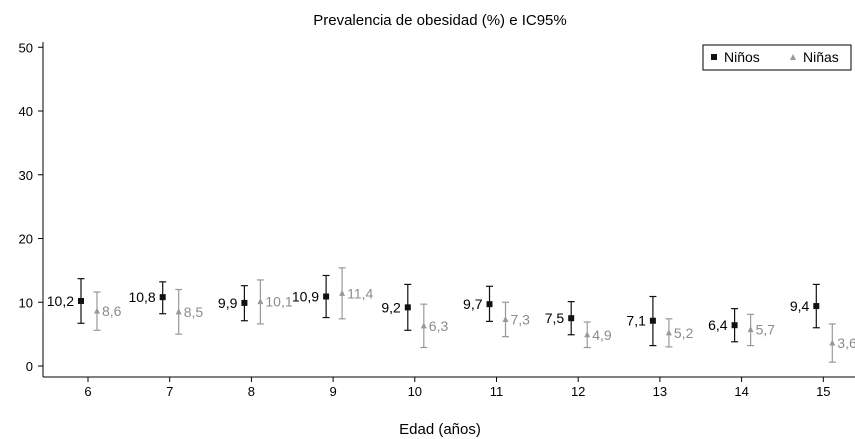 The image size is (855, 439). I want to click on x-axis-ticks: 6 7 8 9 10 11 12 13 14 15, so click(457, 388).